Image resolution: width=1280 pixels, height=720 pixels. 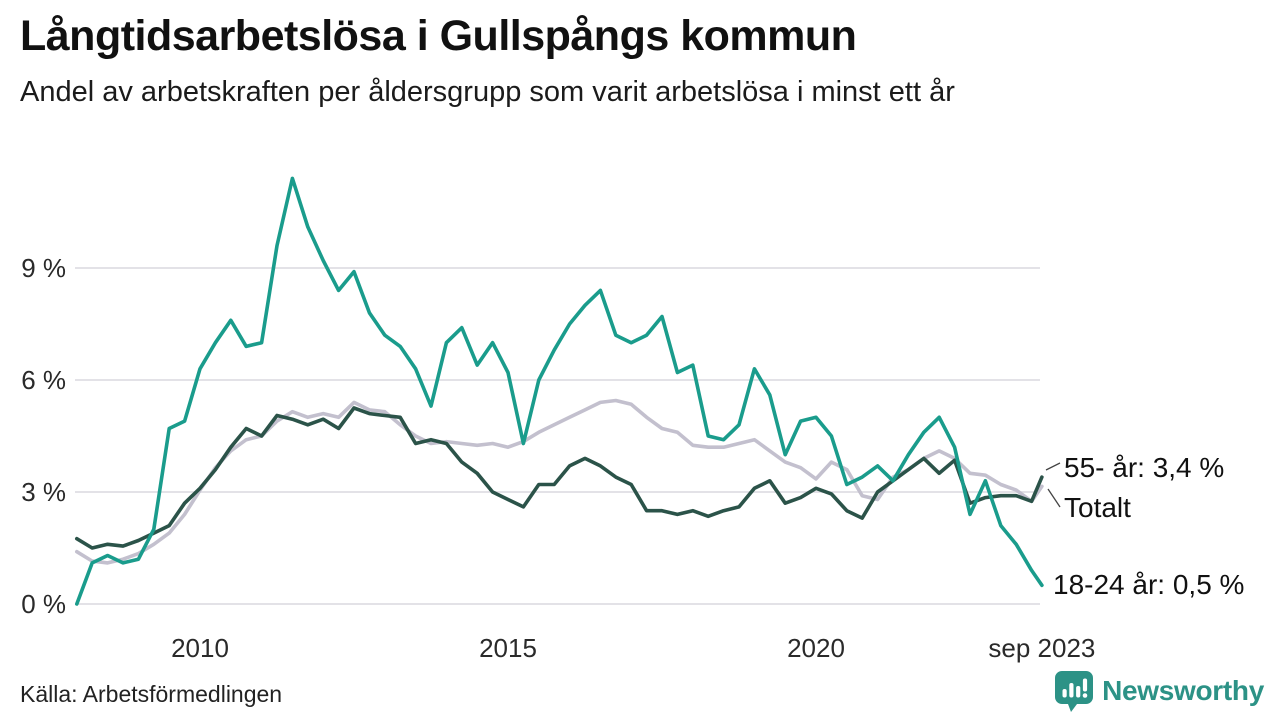 What do you see at coordinates (438, 36) in the screenshot?
I see `page-title: Långtidsarbetslösa i Gullspångs kommun` at bounding box center [438, 36].